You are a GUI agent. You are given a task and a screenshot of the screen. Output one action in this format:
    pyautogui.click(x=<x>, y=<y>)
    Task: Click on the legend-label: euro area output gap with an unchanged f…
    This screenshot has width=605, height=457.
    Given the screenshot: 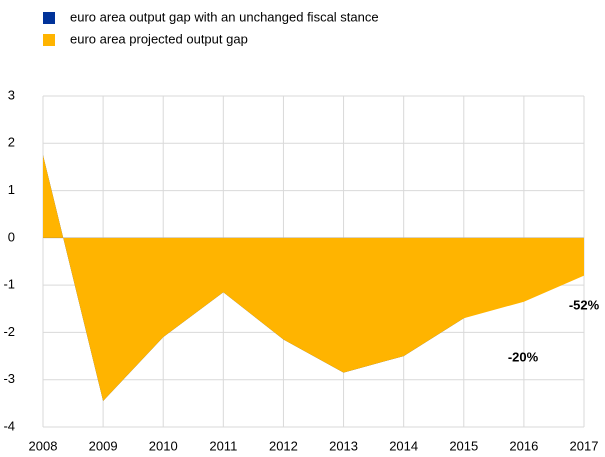 What is the action you would take?
    pyautogui.click(x=224, y=16)
    